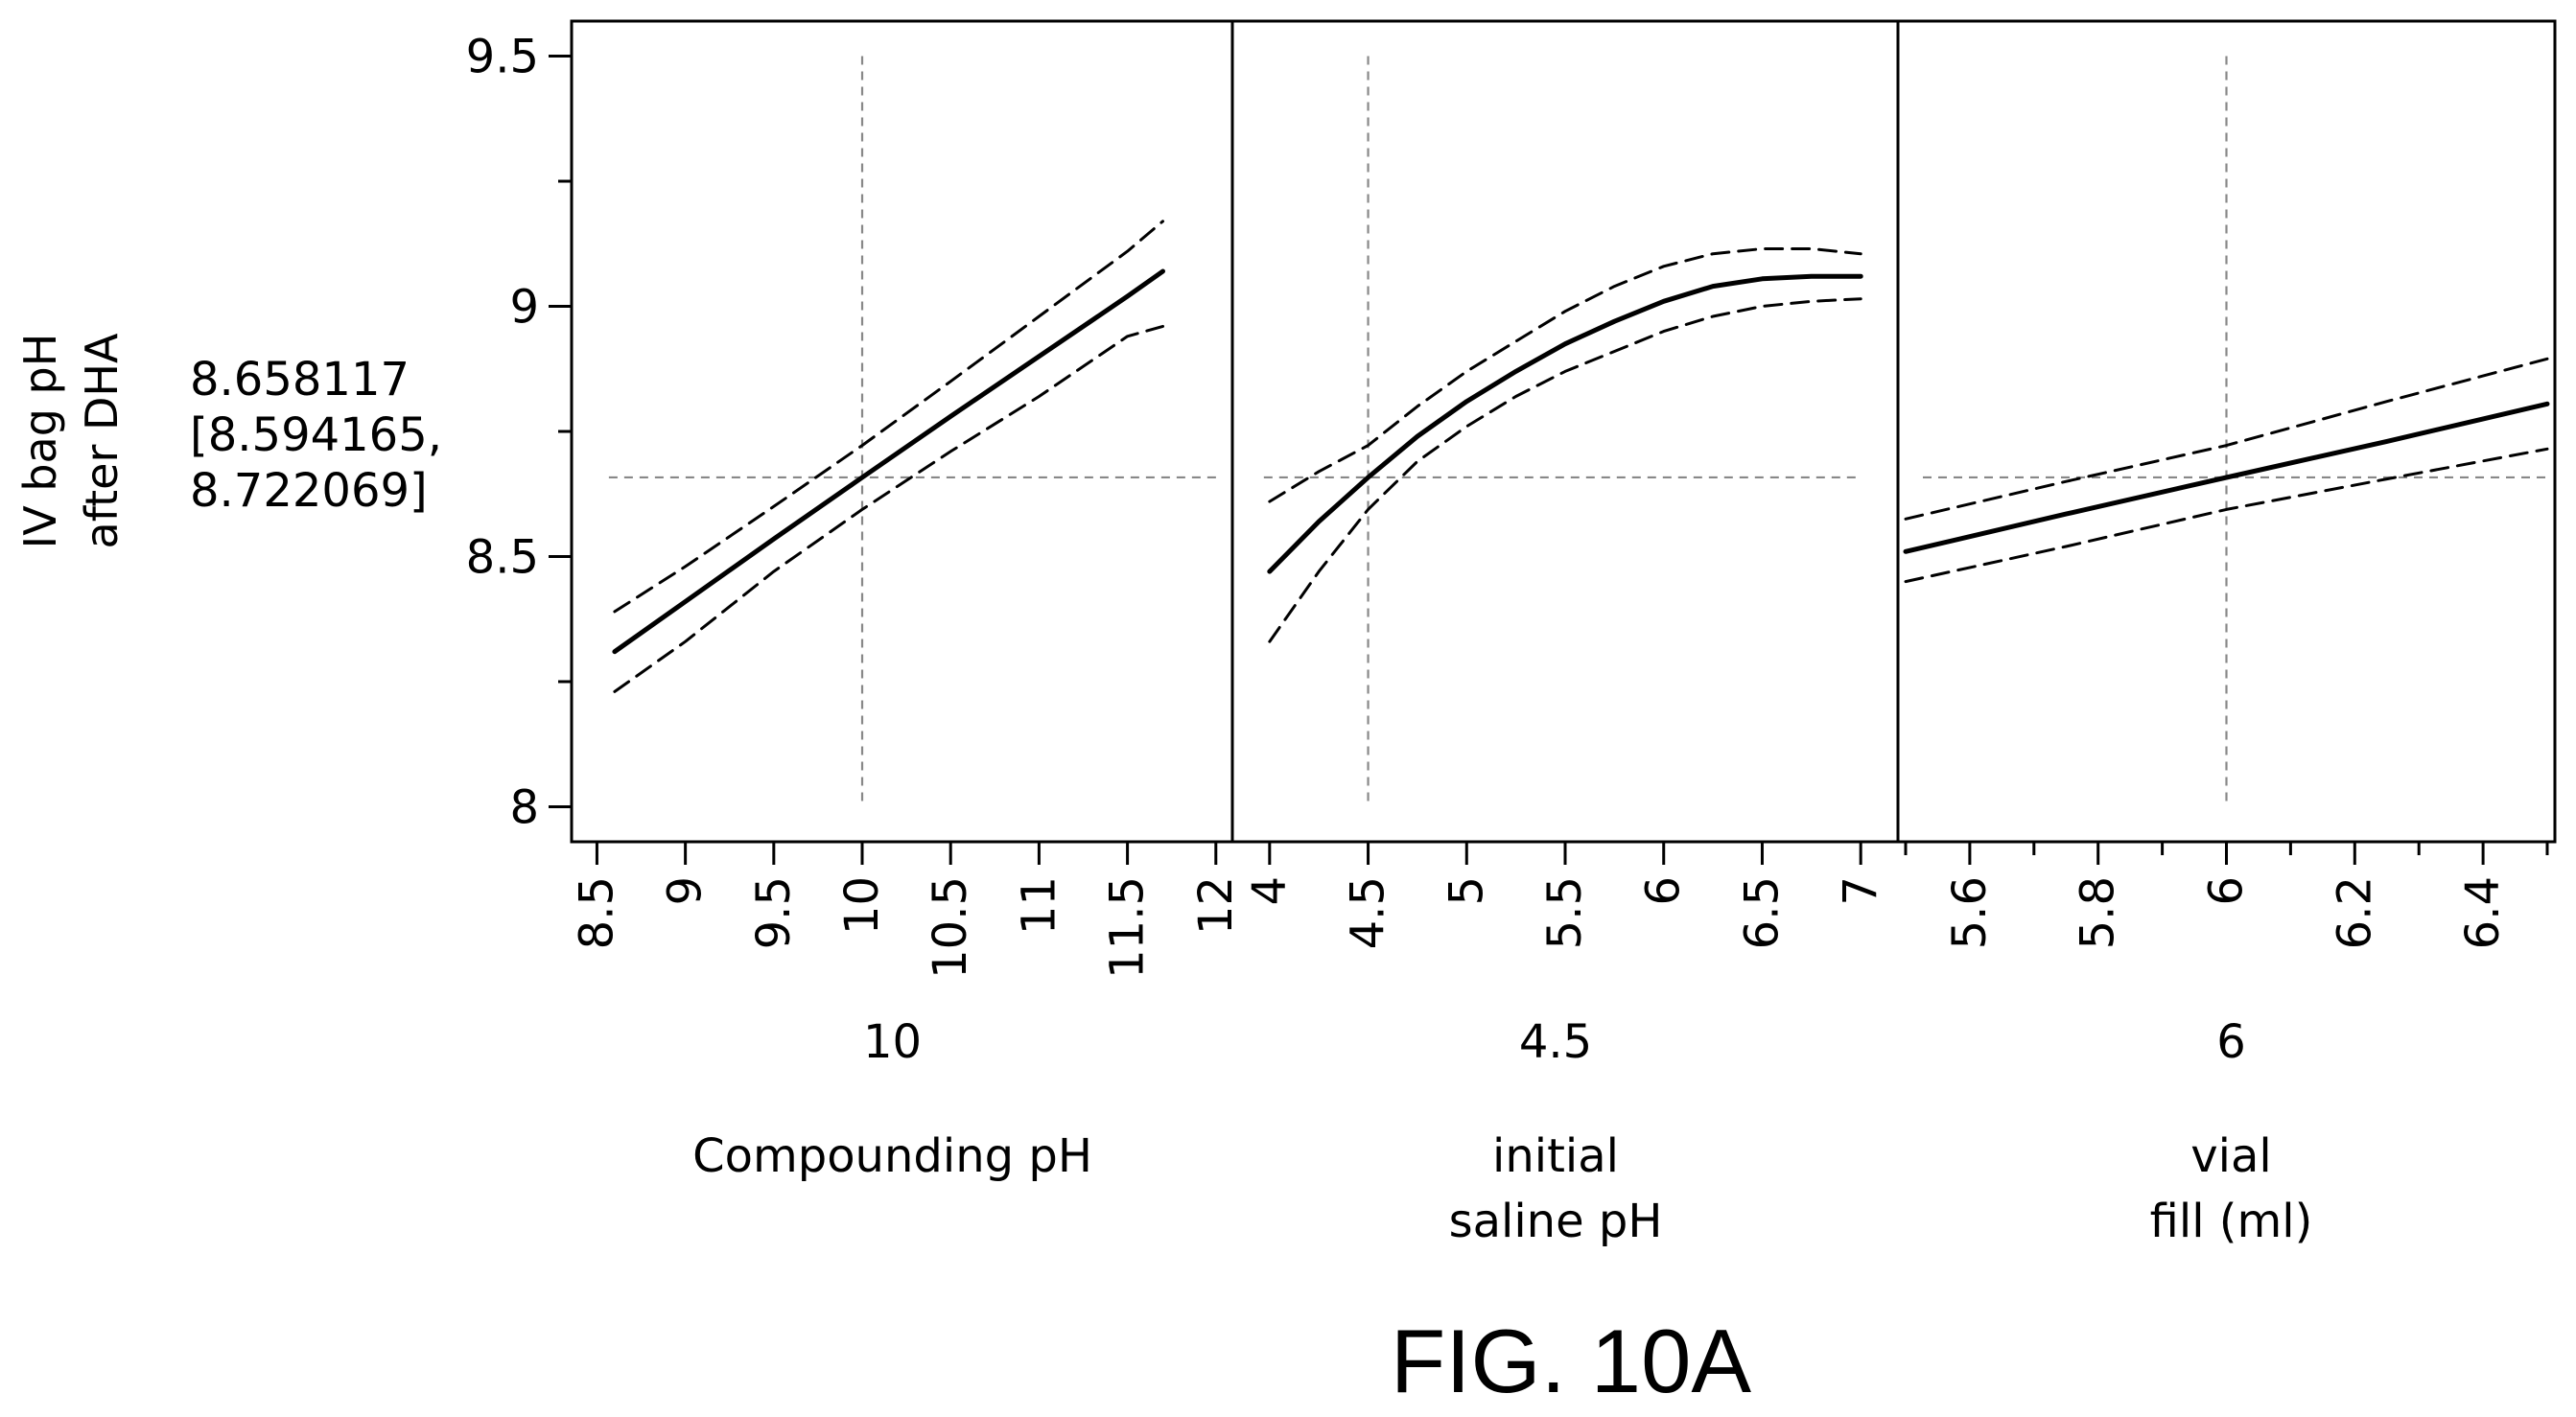  Describe the element at coordinates (1555, 1156) in the screenshot. I see `x-axis-title: initial` at that location.